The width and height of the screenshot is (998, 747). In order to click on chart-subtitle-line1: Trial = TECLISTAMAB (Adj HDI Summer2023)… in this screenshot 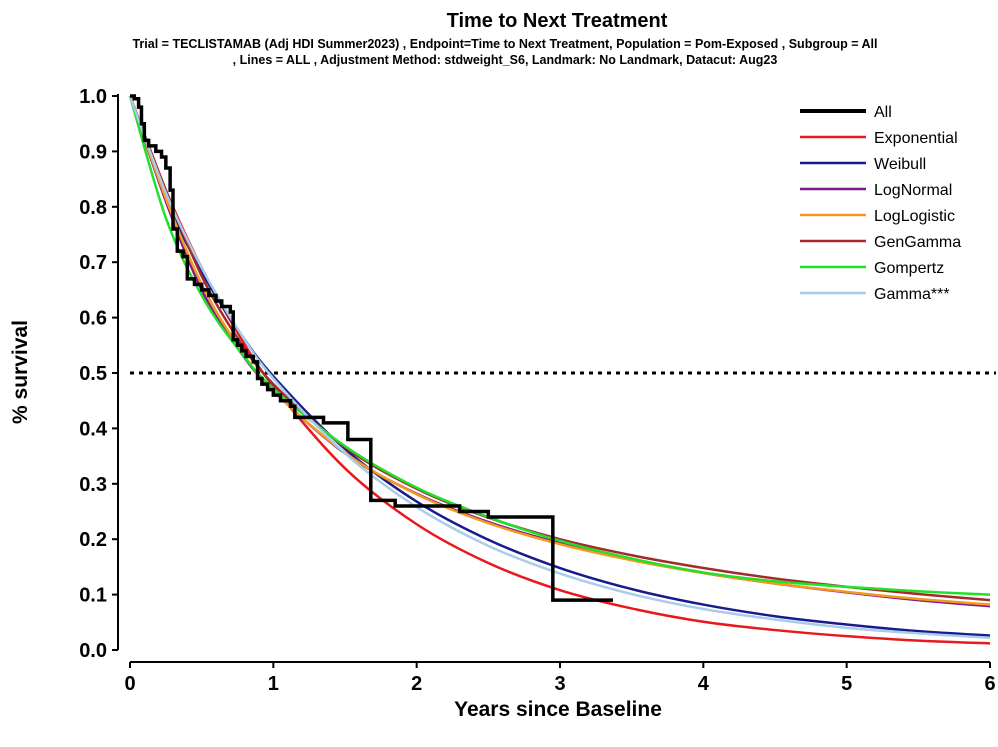, I will do `click(504, 44)`.